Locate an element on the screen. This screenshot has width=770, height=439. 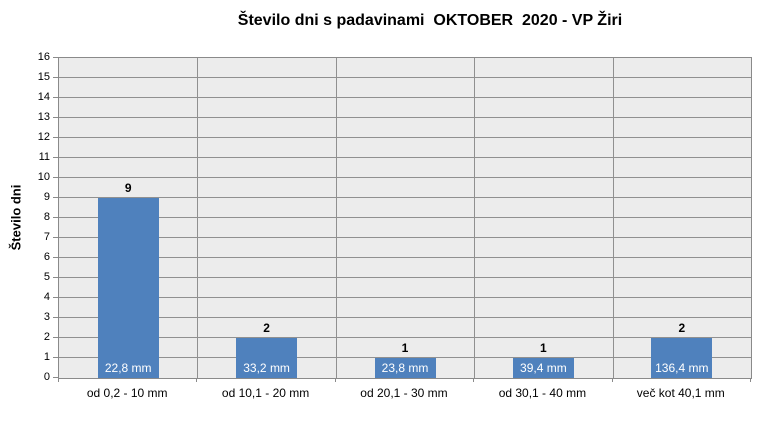
bar-data-label: 136,4 mm is located at coordinates (682, 368).